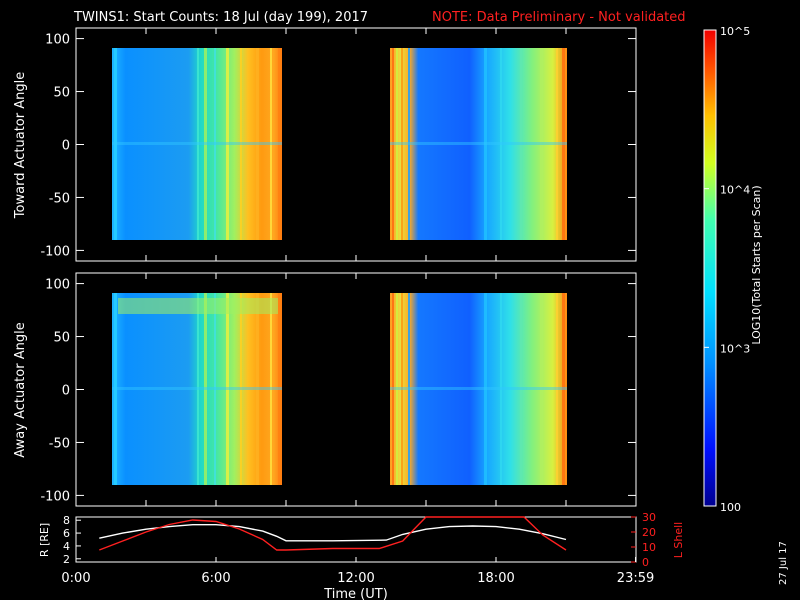 Image resolution: width=800 pixels, height=600 pixels. What do you see at coordinates (355, 578) in the screenshot?
I see `time-tick-label: 12:00` at bounding box center [355, 578].